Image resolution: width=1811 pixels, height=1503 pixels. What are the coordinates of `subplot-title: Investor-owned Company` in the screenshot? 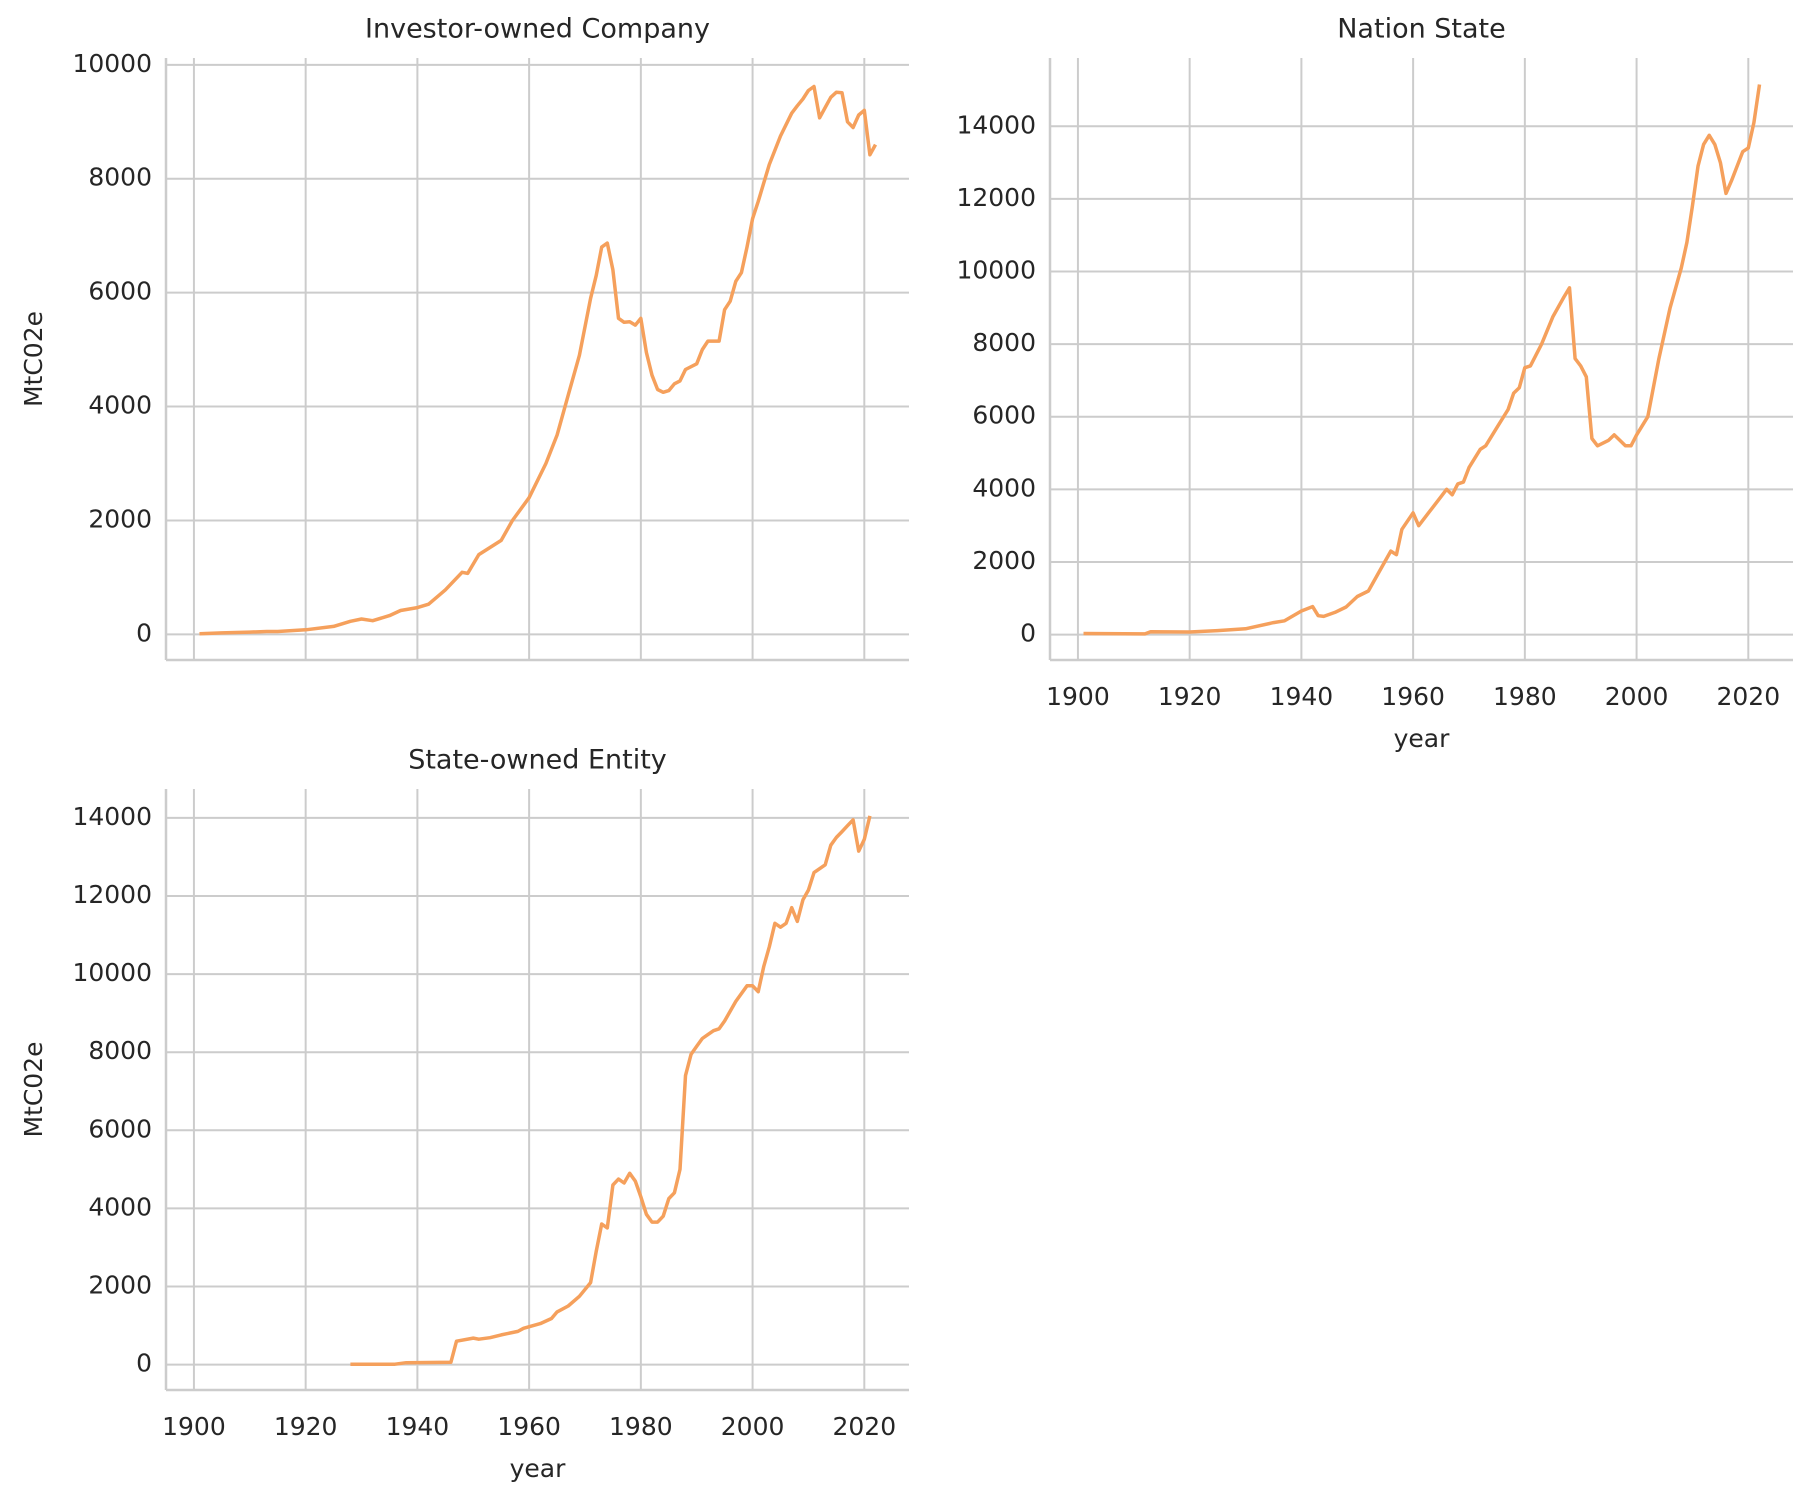 It's located at (537, 29).